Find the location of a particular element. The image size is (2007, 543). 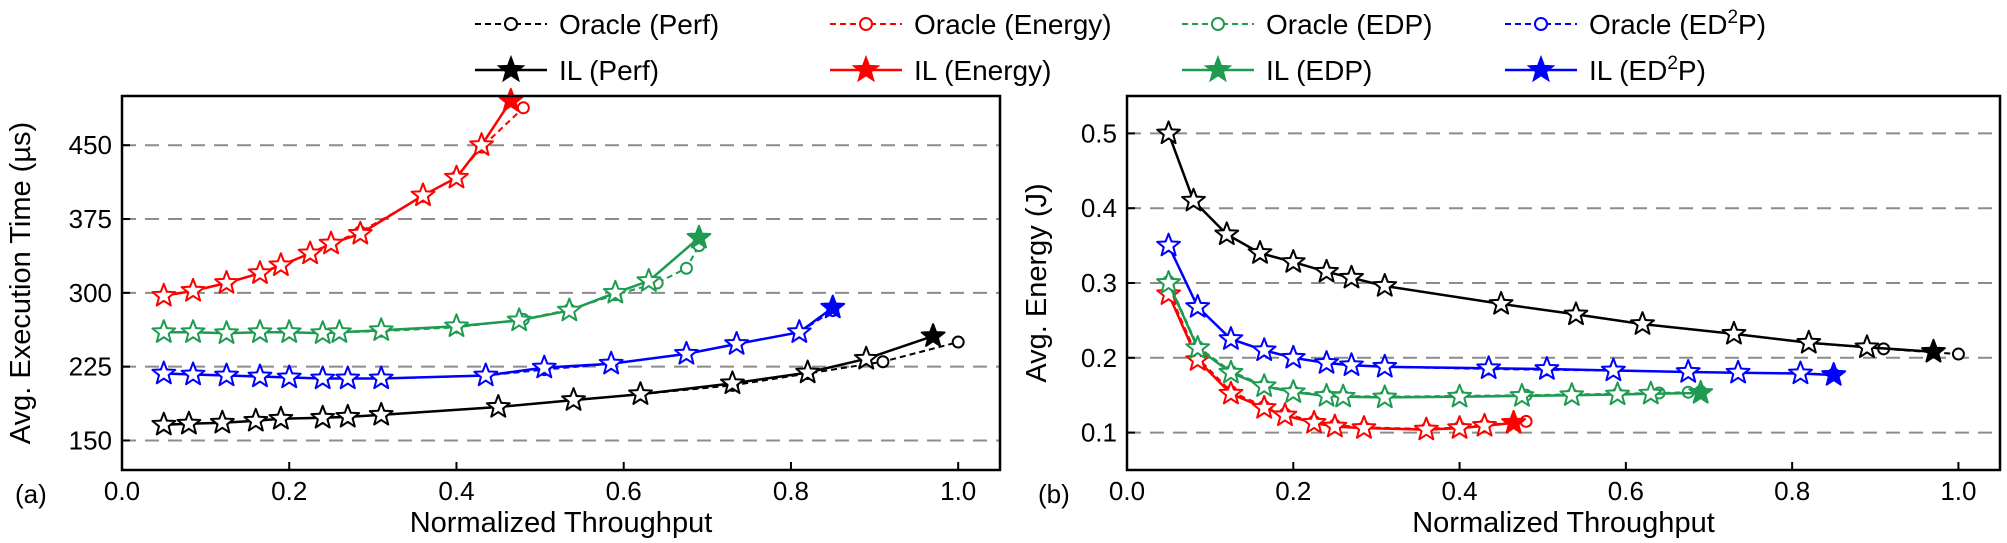

a-x-tick-label-1: 0.2 is located at coordinates (289, 491).